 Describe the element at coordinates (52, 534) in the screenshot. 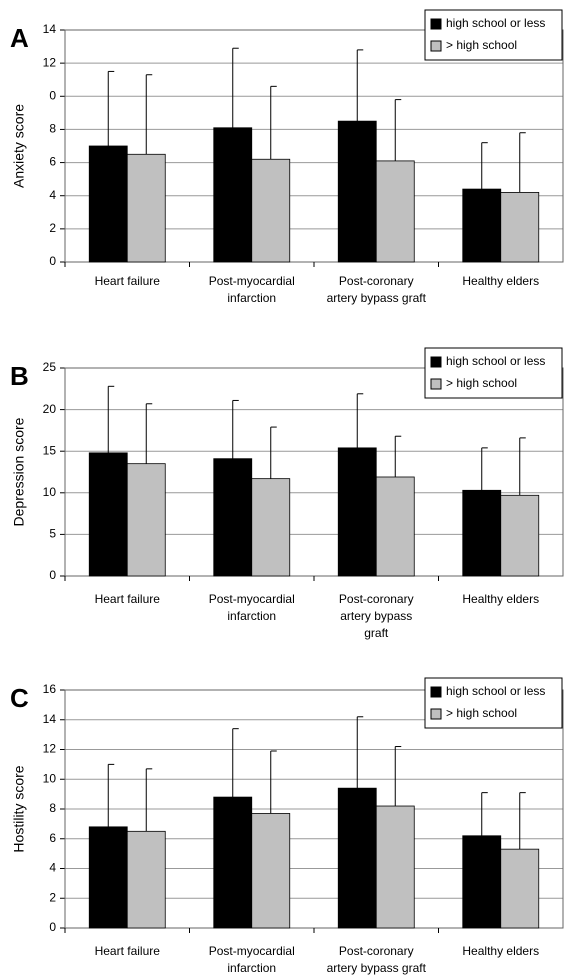

I see `y-tick-label: 5` at that location.